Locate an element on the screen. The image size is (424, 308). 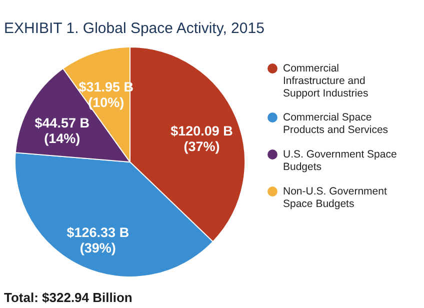
legend-label: Commercial Space Products and Services is located at coordinates (335, 124).